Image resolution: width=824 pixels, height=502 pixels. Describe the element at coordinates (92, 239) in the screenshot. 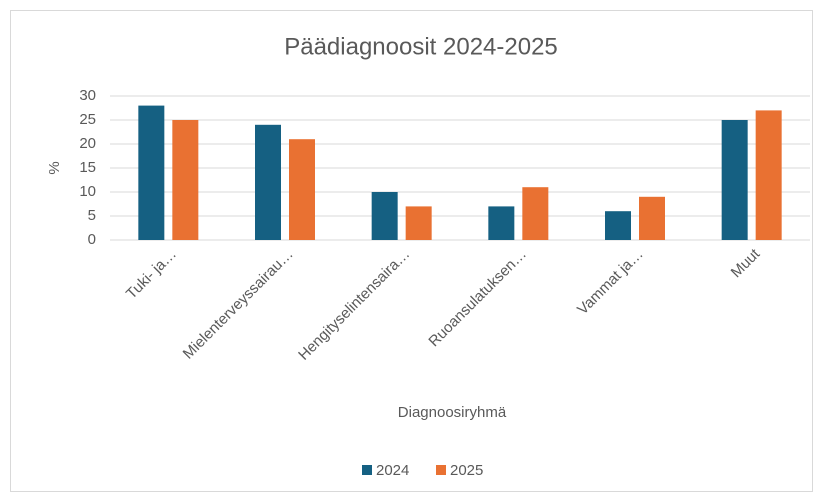

I see `y-tick-label: 0` at that location.